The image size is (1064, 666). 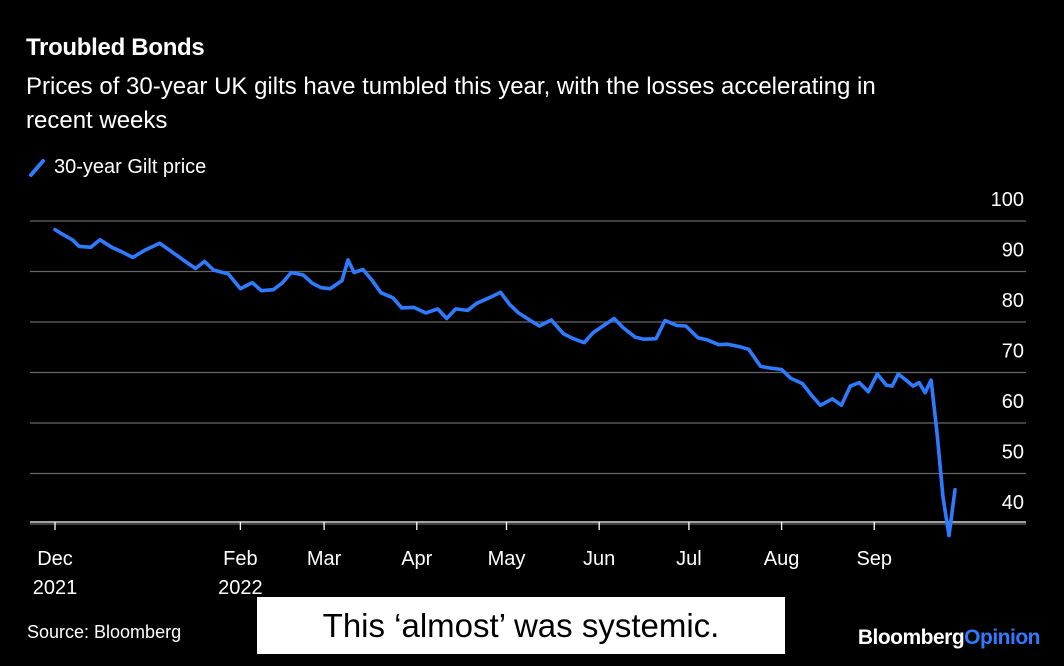 What do you see at coordinates (416, 559) in the screenshot?
I see `x-tick-label: Apr` at bounding box center [416, 559].